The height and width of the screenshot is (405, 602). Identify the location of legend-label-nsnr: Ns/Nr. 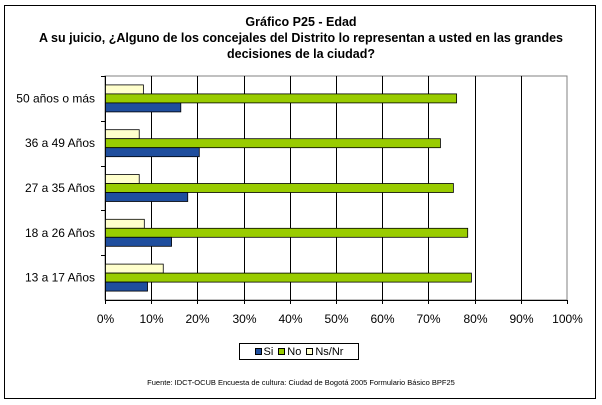
(329, 351).